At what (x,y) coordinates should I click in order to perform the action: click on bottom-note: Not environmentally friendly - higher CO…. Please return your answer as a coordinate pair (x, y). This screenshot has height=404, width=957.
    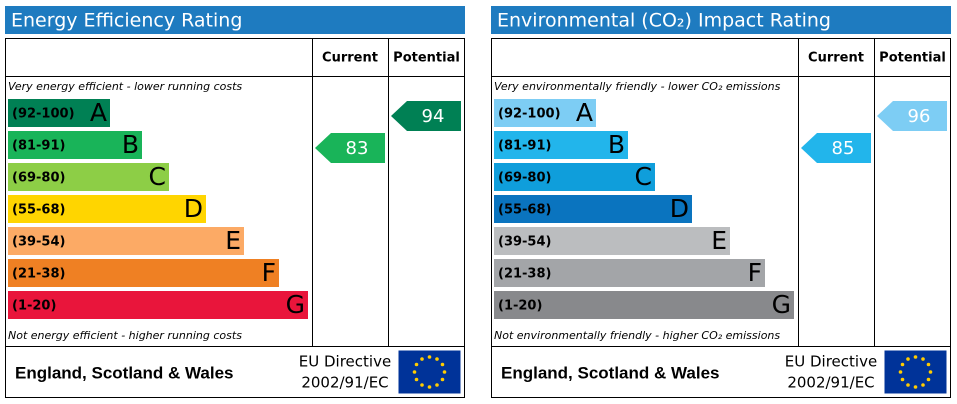
    Looking at the image, I should click on (637, 335).